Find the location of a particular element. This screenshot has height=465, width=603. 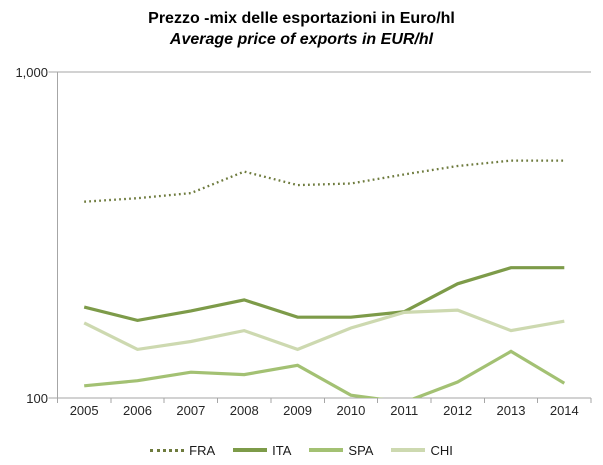

legend-label-chi: CHI is located at coordinates (441, 450).